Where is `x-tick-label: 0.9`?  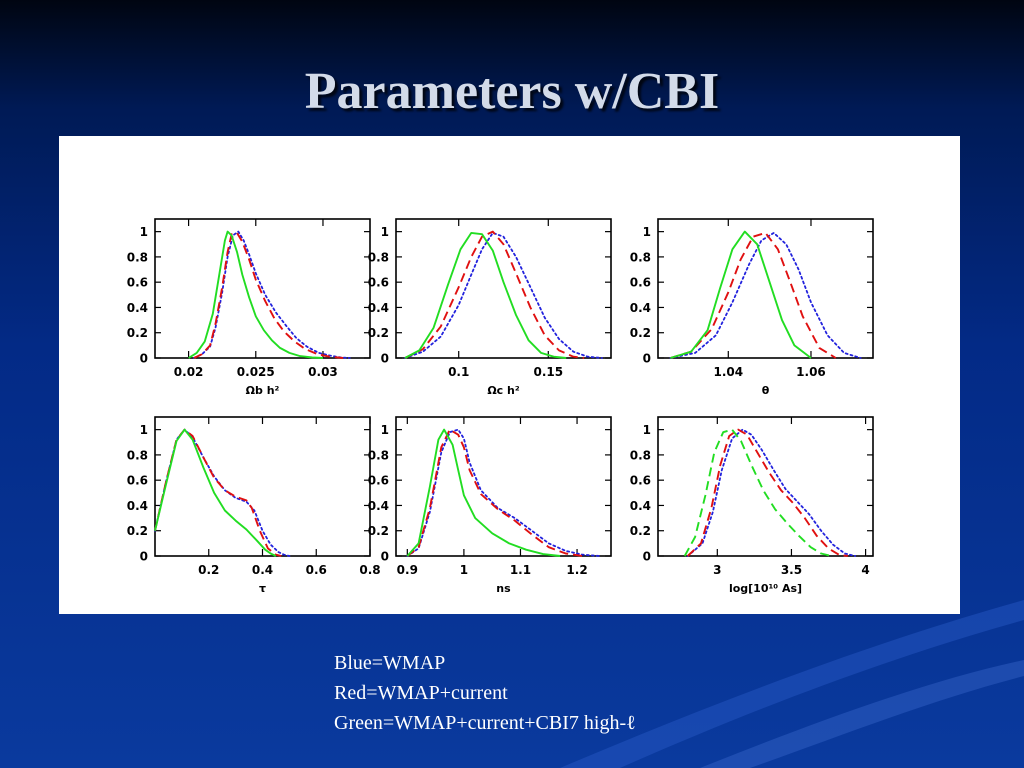 x-tick-label: 0.9 is located at coordinates (407, 570).